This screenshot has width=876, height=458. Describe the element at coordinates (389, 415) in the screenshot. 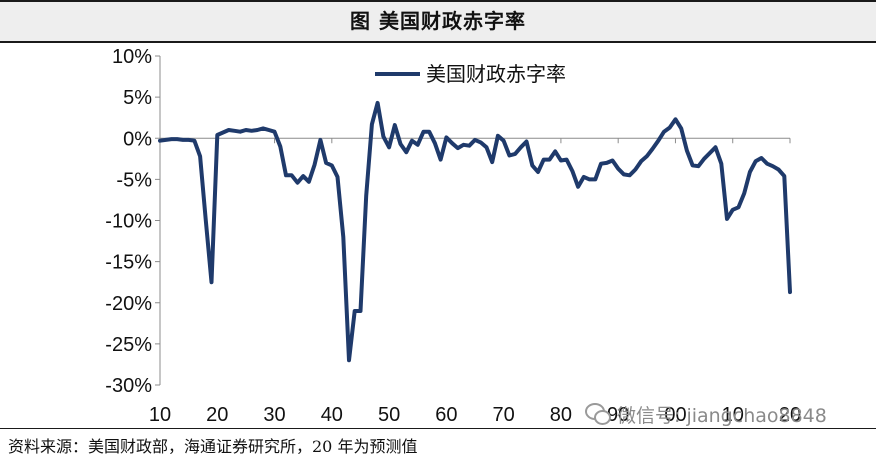

I see `x-tick-label: 50` at that location.